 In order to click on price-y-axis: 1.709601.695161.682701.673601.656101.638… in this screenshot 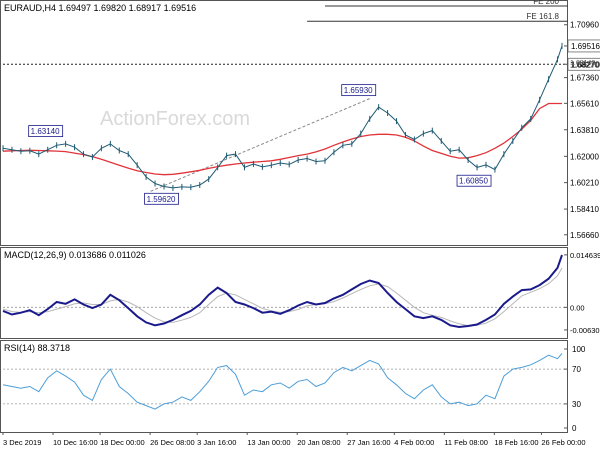, I will do `click(582, 130)`.